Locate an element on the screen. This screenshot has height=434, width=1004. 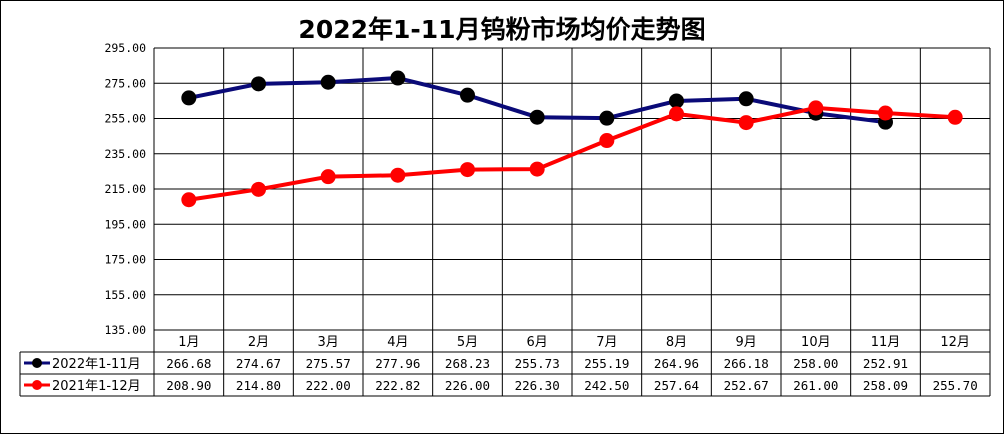
chart-title: 2022年1-11月钨粉市场均价走势图 is located at coordinates (502, 29).